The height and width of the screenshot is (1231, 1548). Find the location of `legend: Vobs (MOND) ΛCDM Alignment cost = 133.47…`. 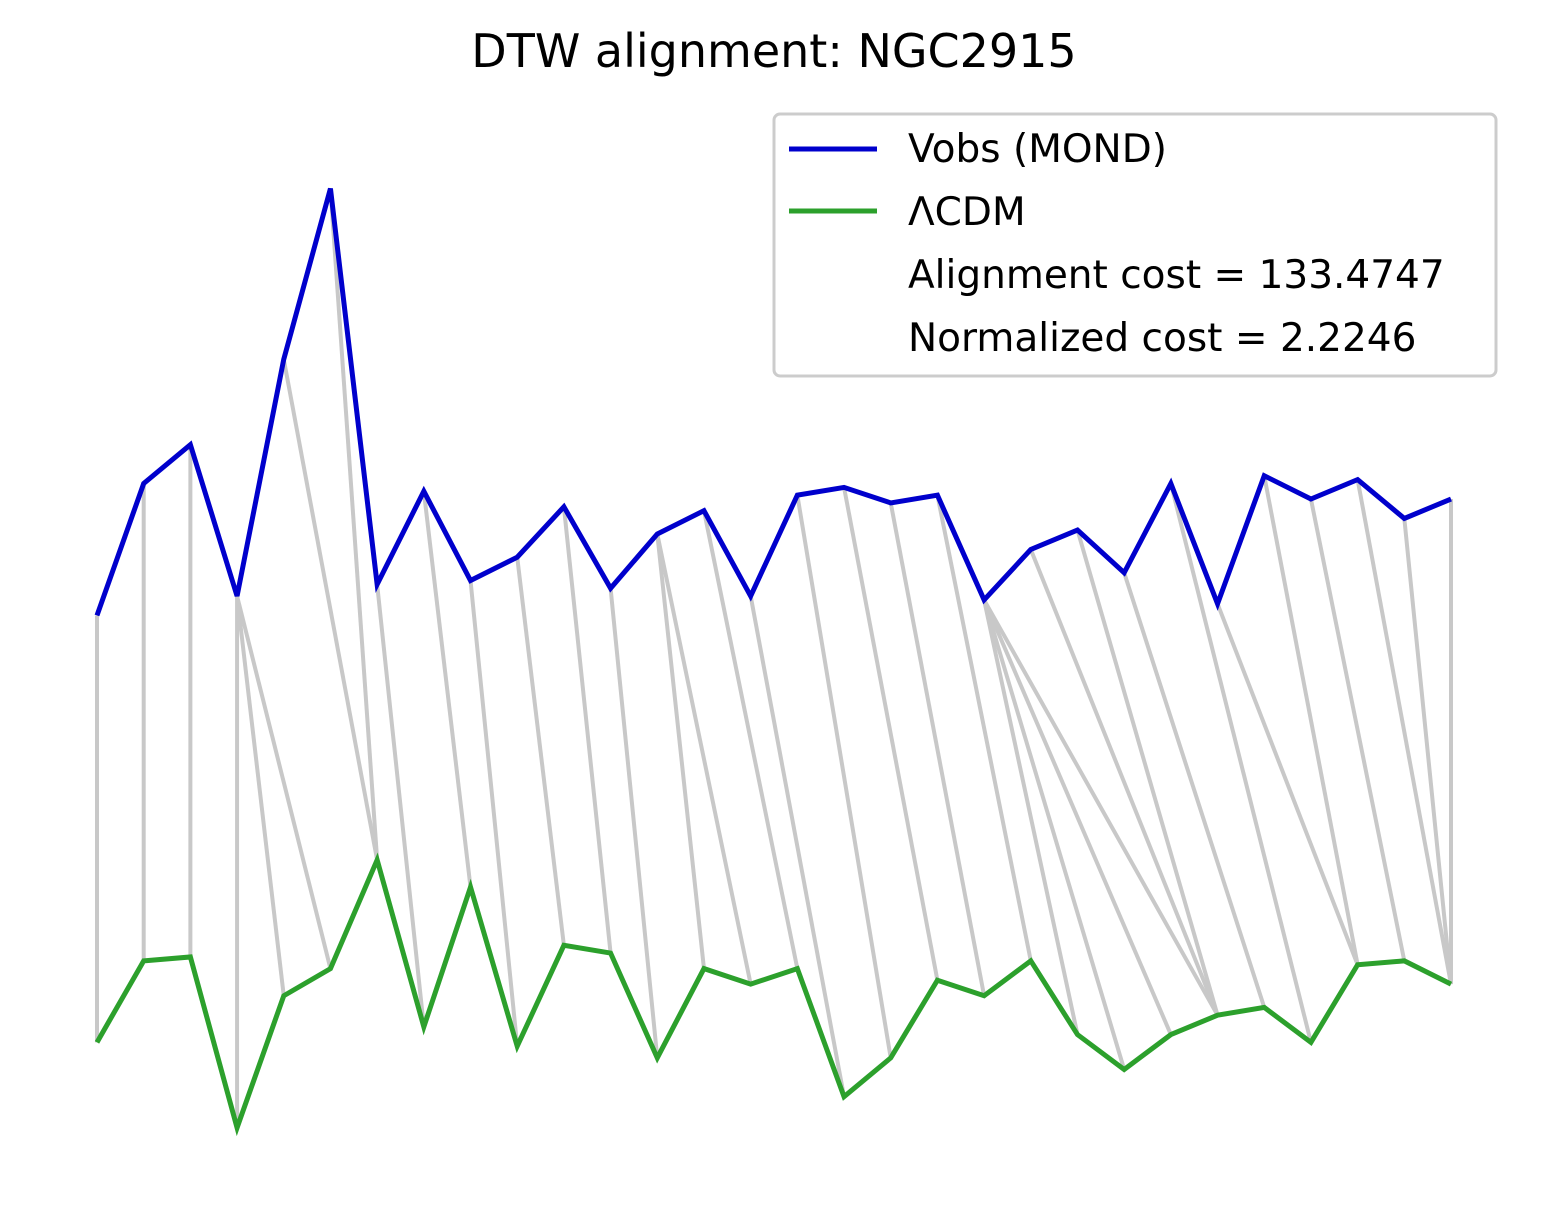

legend: Vobs (MOND) ΛCDM Alignment cost = 133.47… is located at coordinates (1135, 245).